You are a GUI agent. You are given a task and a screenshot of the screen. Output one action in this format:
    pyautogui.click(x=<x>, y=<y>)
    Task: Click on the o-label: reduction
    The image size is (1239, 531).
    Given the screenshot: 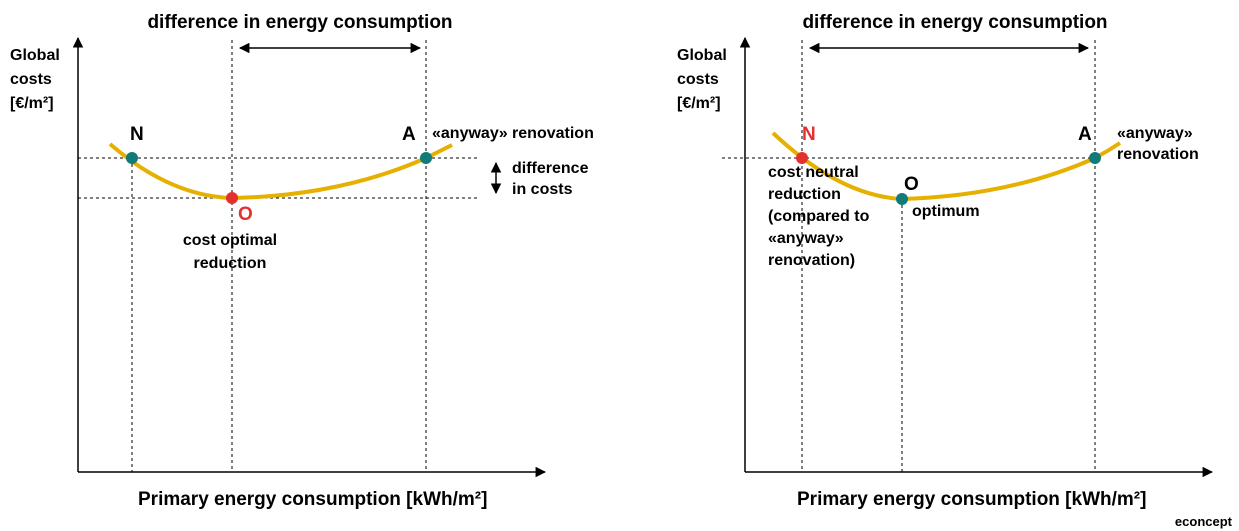 What is the action you would take?
    pyautogui.click(x=230, y=263)
    